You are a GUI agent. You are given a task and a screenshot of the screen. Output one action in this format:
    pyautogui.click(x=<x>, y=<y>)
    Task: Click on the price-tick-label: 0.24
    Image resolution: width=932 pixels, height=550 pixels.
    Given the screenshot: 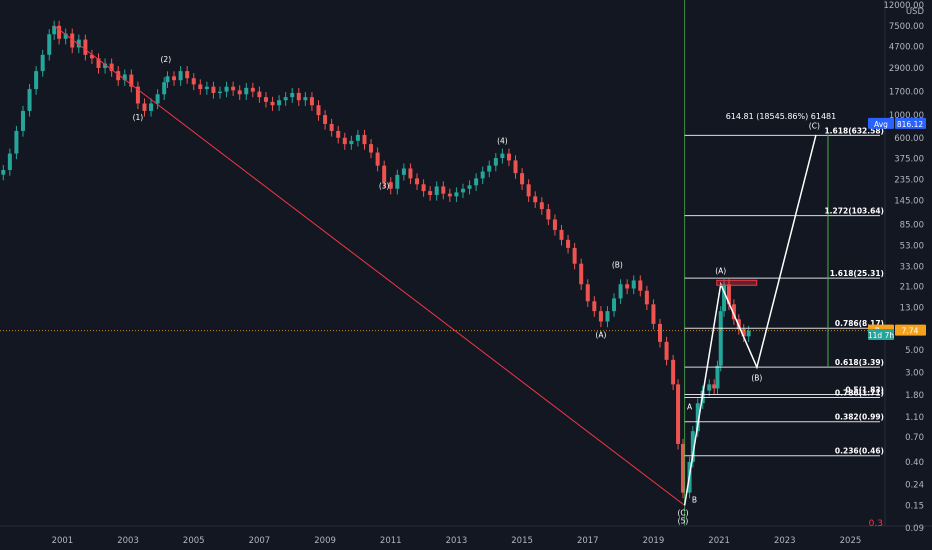 What is the action you would take?
    pyautogui.click(x=914, y=486)
    